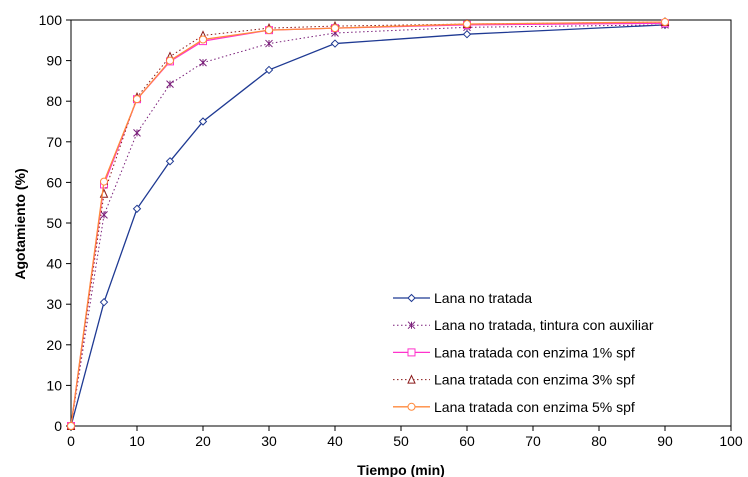 This screenshot has width=748, height=477. I want to click on y-tick-label: 80, so click(54, 101).